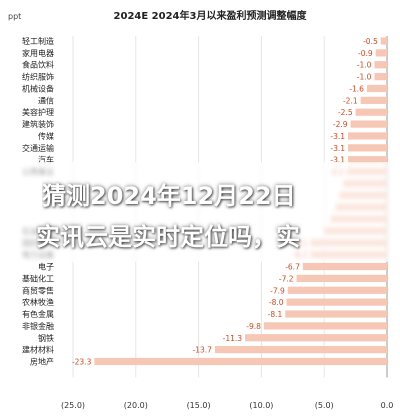 The width and height of the screenshot is (400, 416). What do you see at coordinates (350, 100) in the screenshot?
I see `data-label: -2.1` at bounding box center [350, 100].